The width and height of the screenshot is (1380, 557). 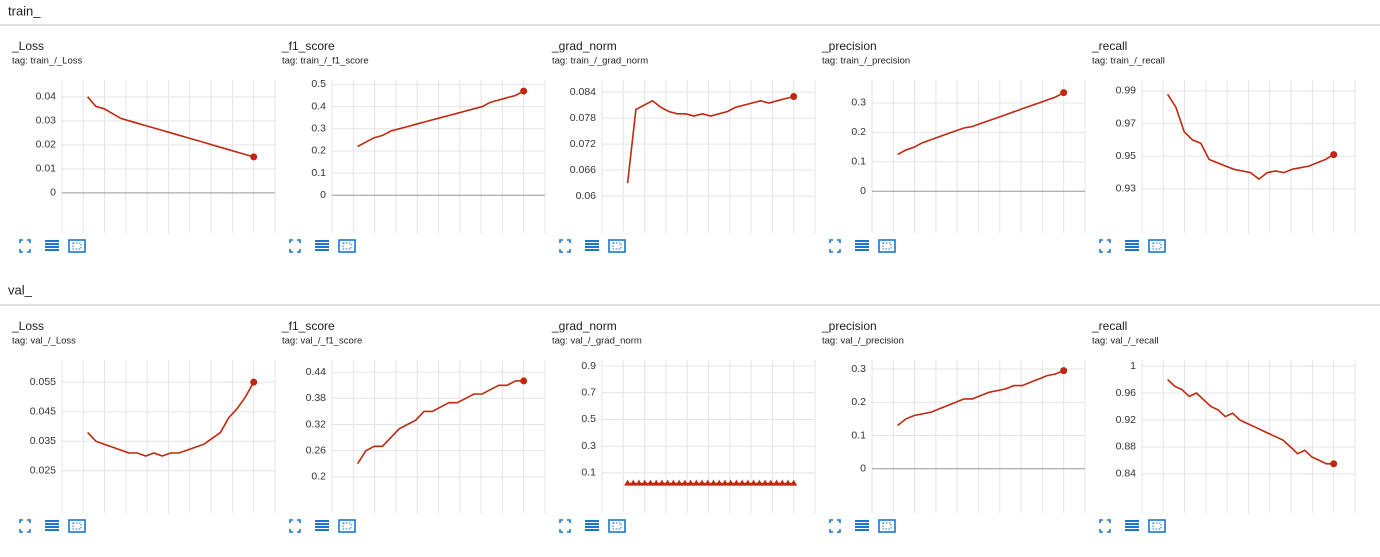 What do you see at coordinates (583, 170) in the screenshot?
I see `y-tick-label: 0.066` at bounding box center [583, 170].